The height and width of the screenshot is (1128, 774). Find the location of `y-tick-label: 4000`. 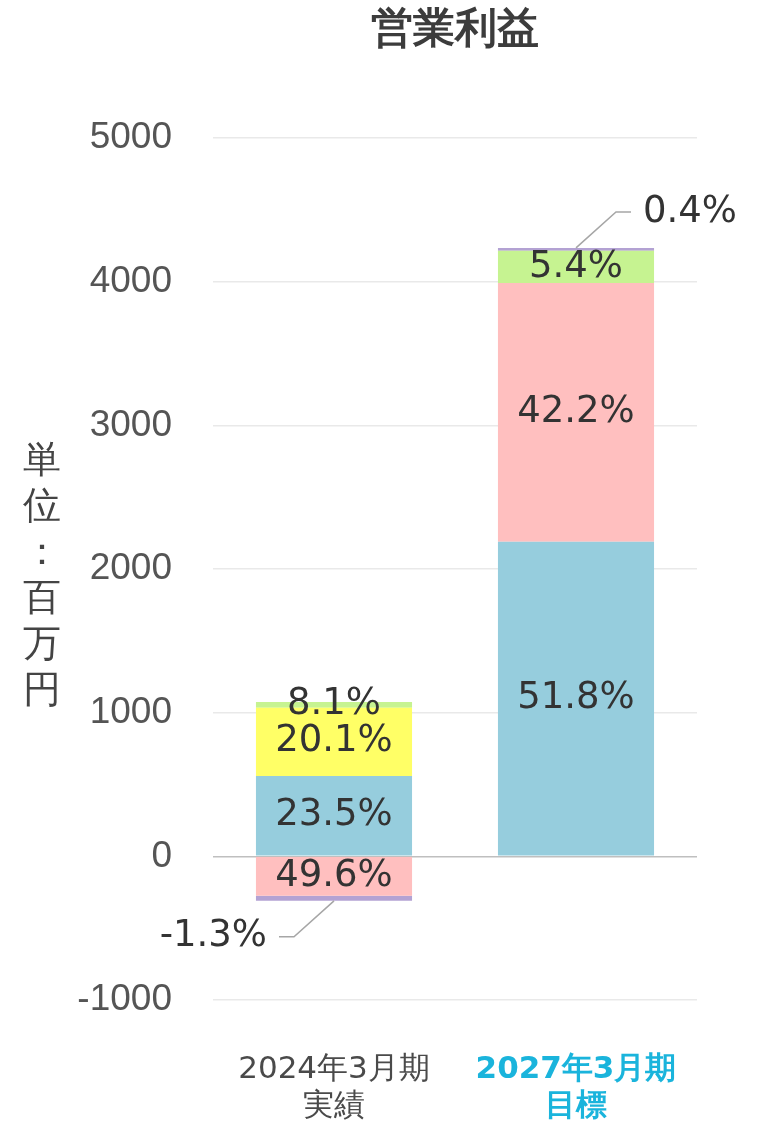

y-tick-label: 4000 is located at coordinates (130, 279).